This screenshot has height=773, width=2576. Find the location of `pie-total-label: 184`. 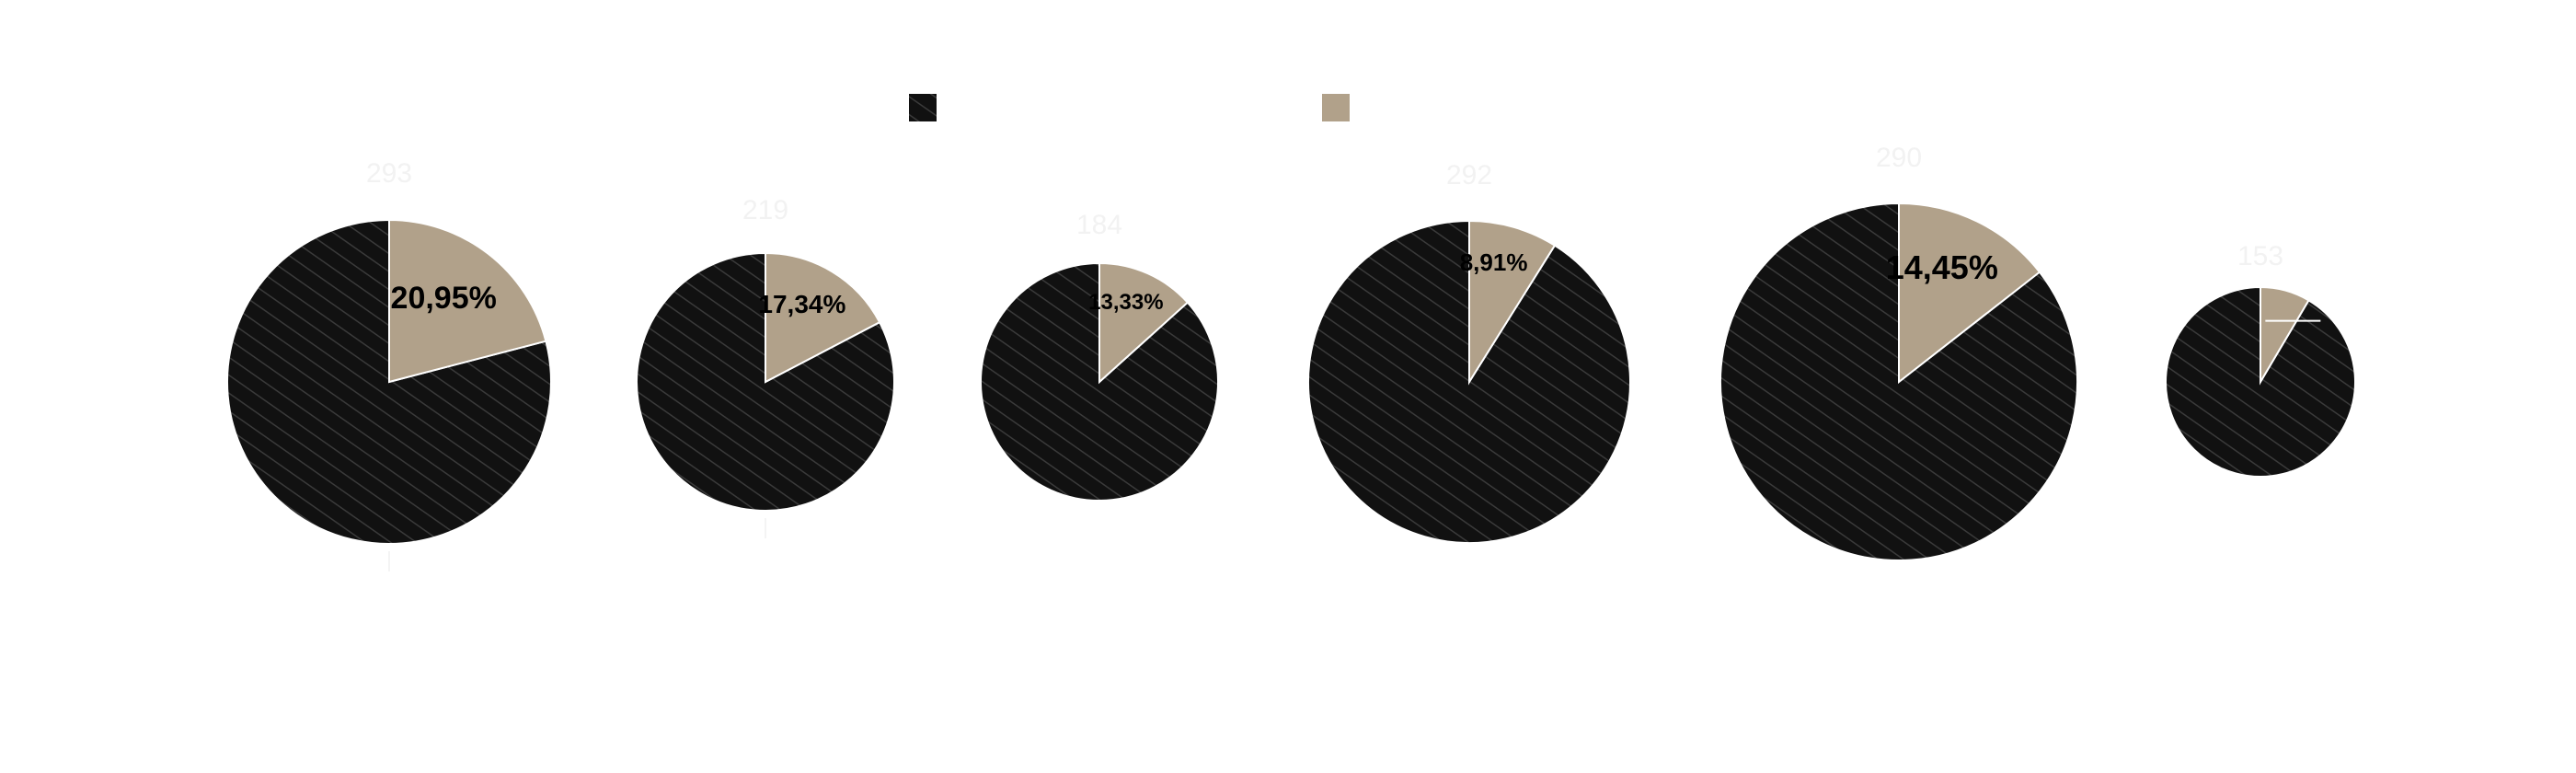

pie-total-label: 184 is located at coordinates (1099, 225).